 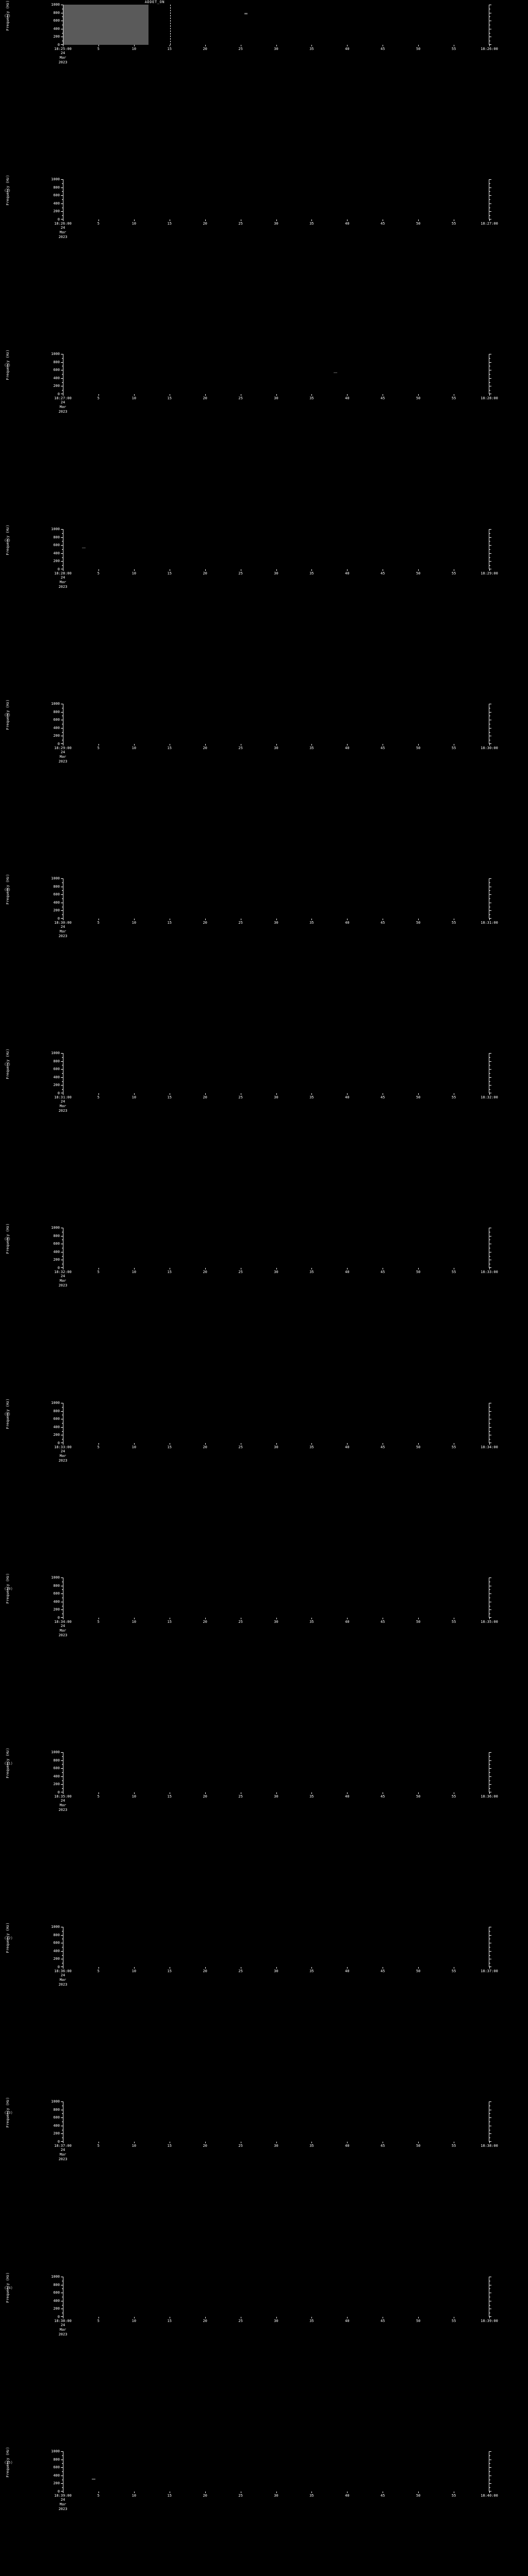 I want to click on signal-speck, so click(x=94, y=2479).